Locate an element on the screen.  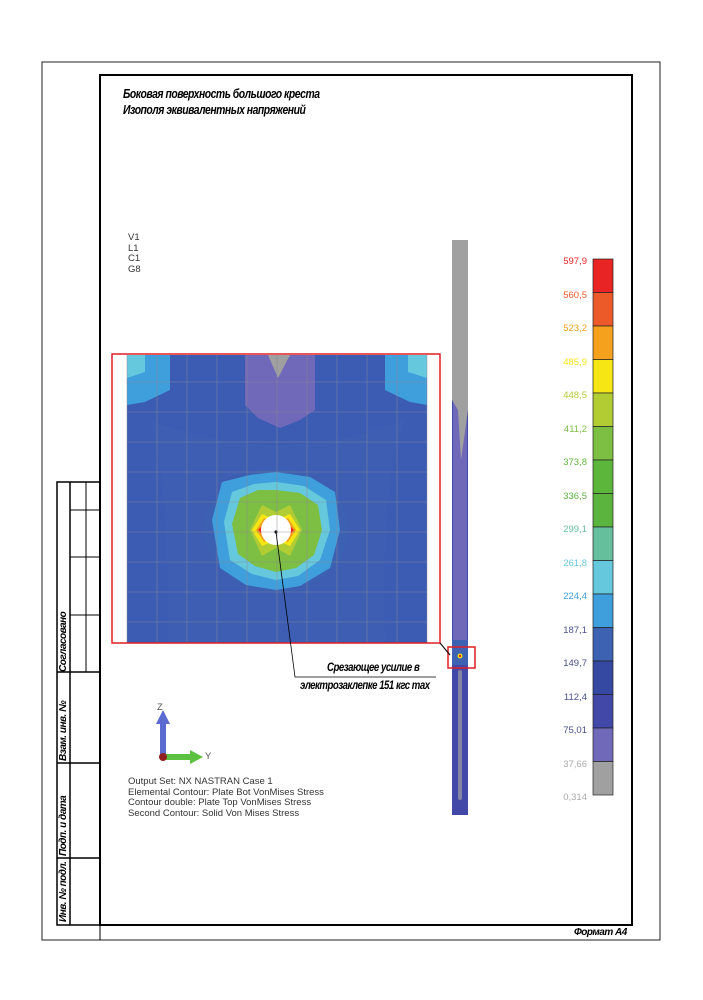
legend-value: 261,8 is located at coordinates (575, 563).